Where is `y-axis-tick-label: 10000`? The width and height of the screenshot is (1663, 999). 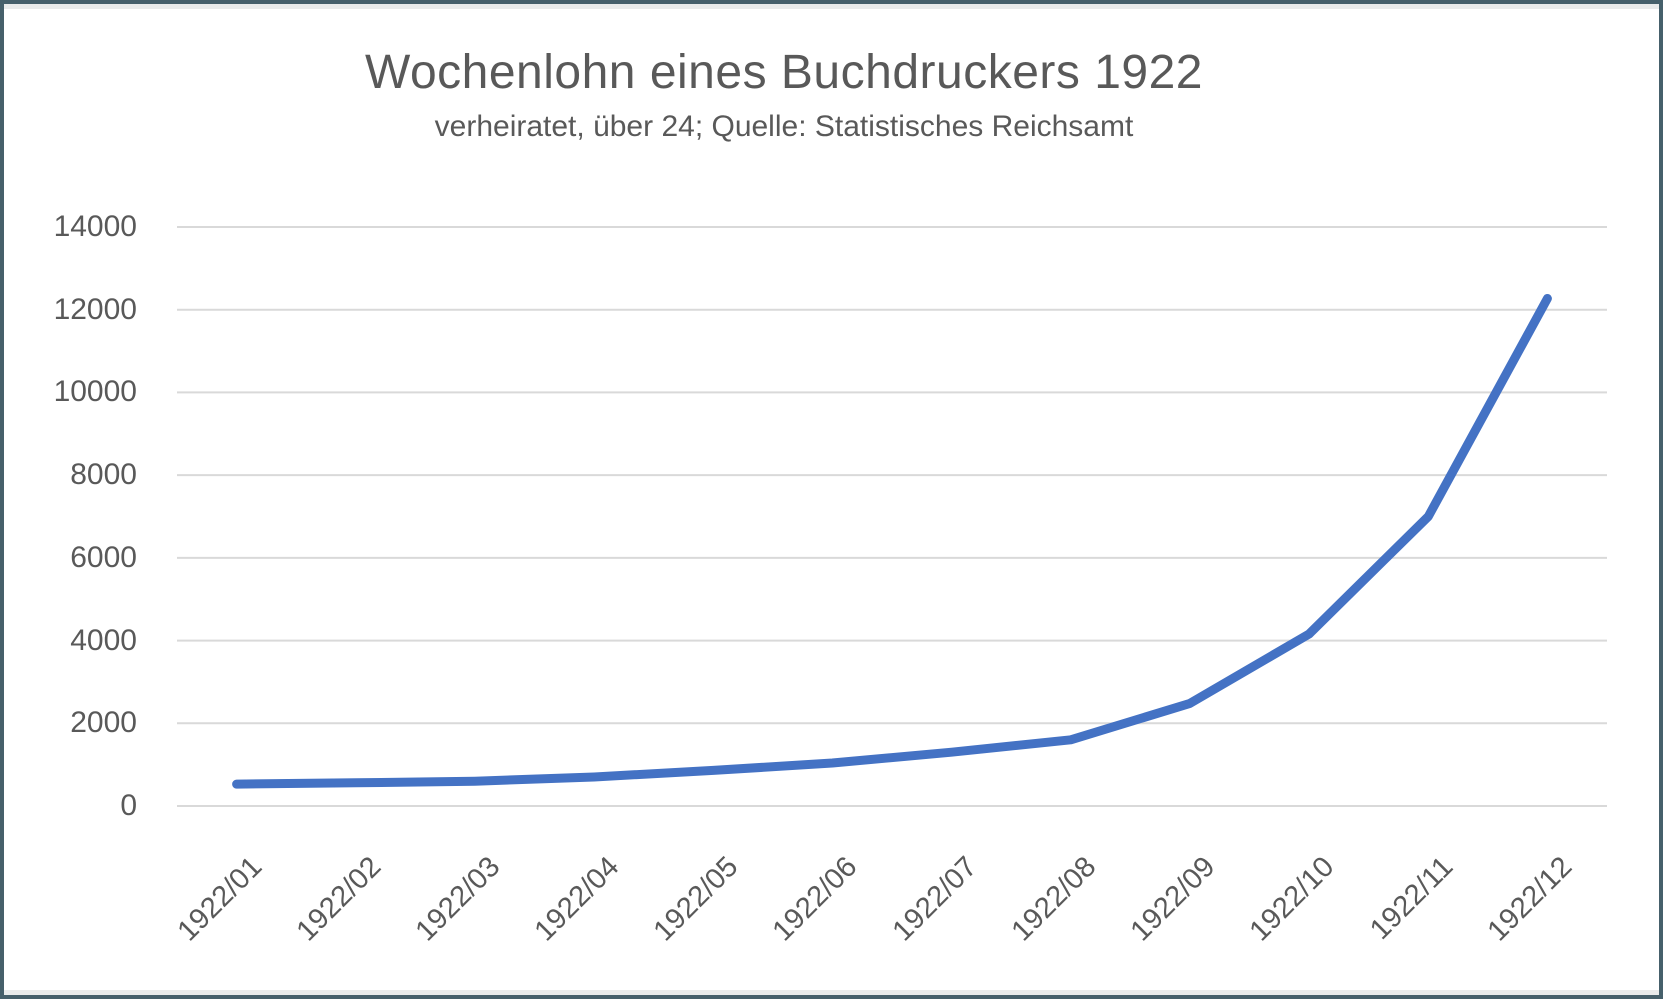
y-axis-tick-label: 10000 is located at coordinates (95, 391).